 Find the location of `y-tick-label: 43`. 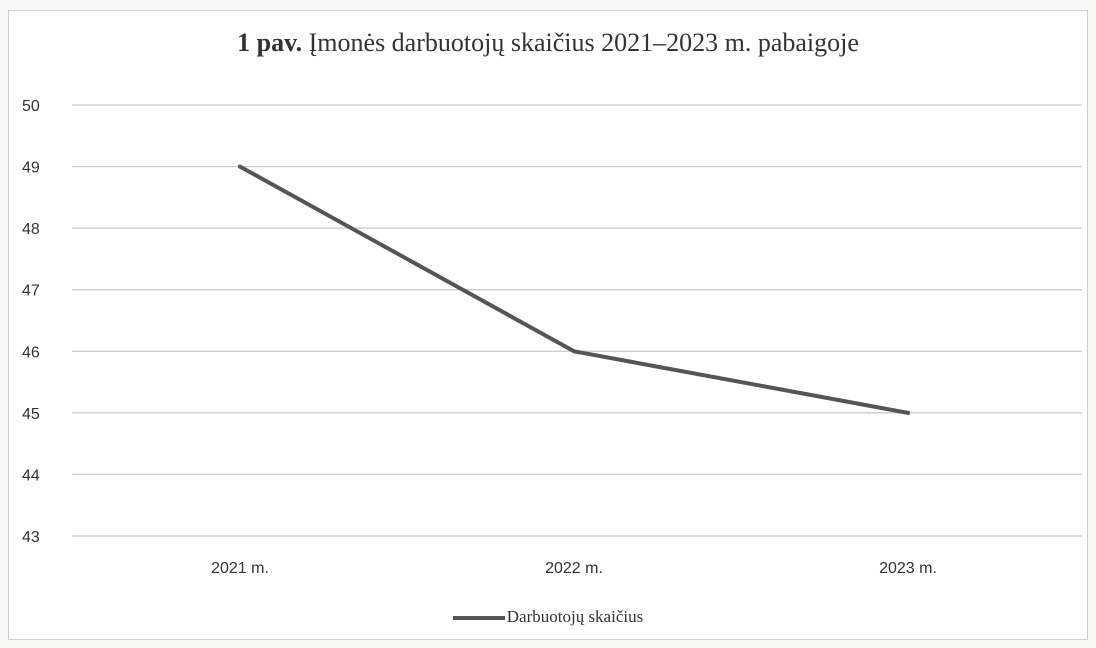

y-tick-label: 43 is located at coordinates (31, 537).